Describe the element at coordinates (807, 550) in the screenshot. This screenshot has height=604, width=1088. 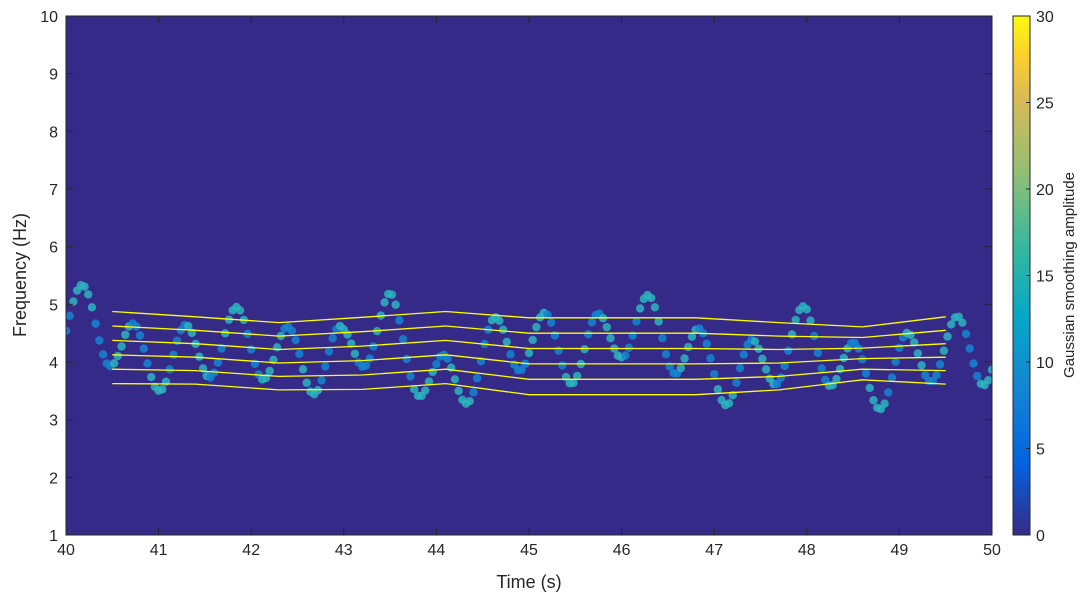
I see `x-tick-label: 48` at that location.